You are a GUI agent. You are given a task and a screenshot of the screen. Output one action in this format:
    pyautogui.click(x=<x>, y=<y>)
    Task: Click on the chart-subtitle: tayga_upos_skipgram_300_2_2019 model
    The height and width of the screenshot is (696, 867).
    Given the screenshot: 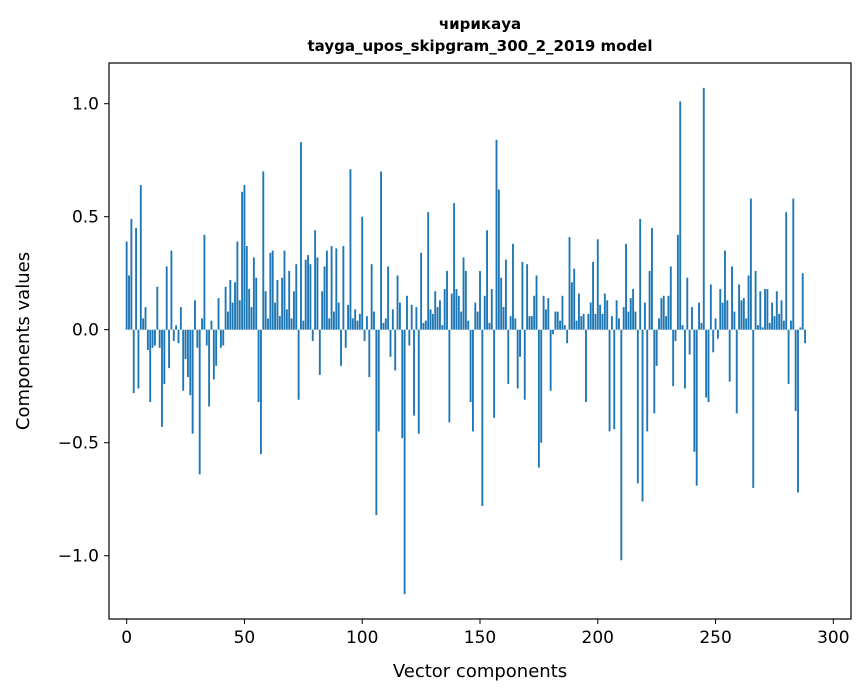 What is the action you would take?
    pyautogui.click(x=480, y=46)
    